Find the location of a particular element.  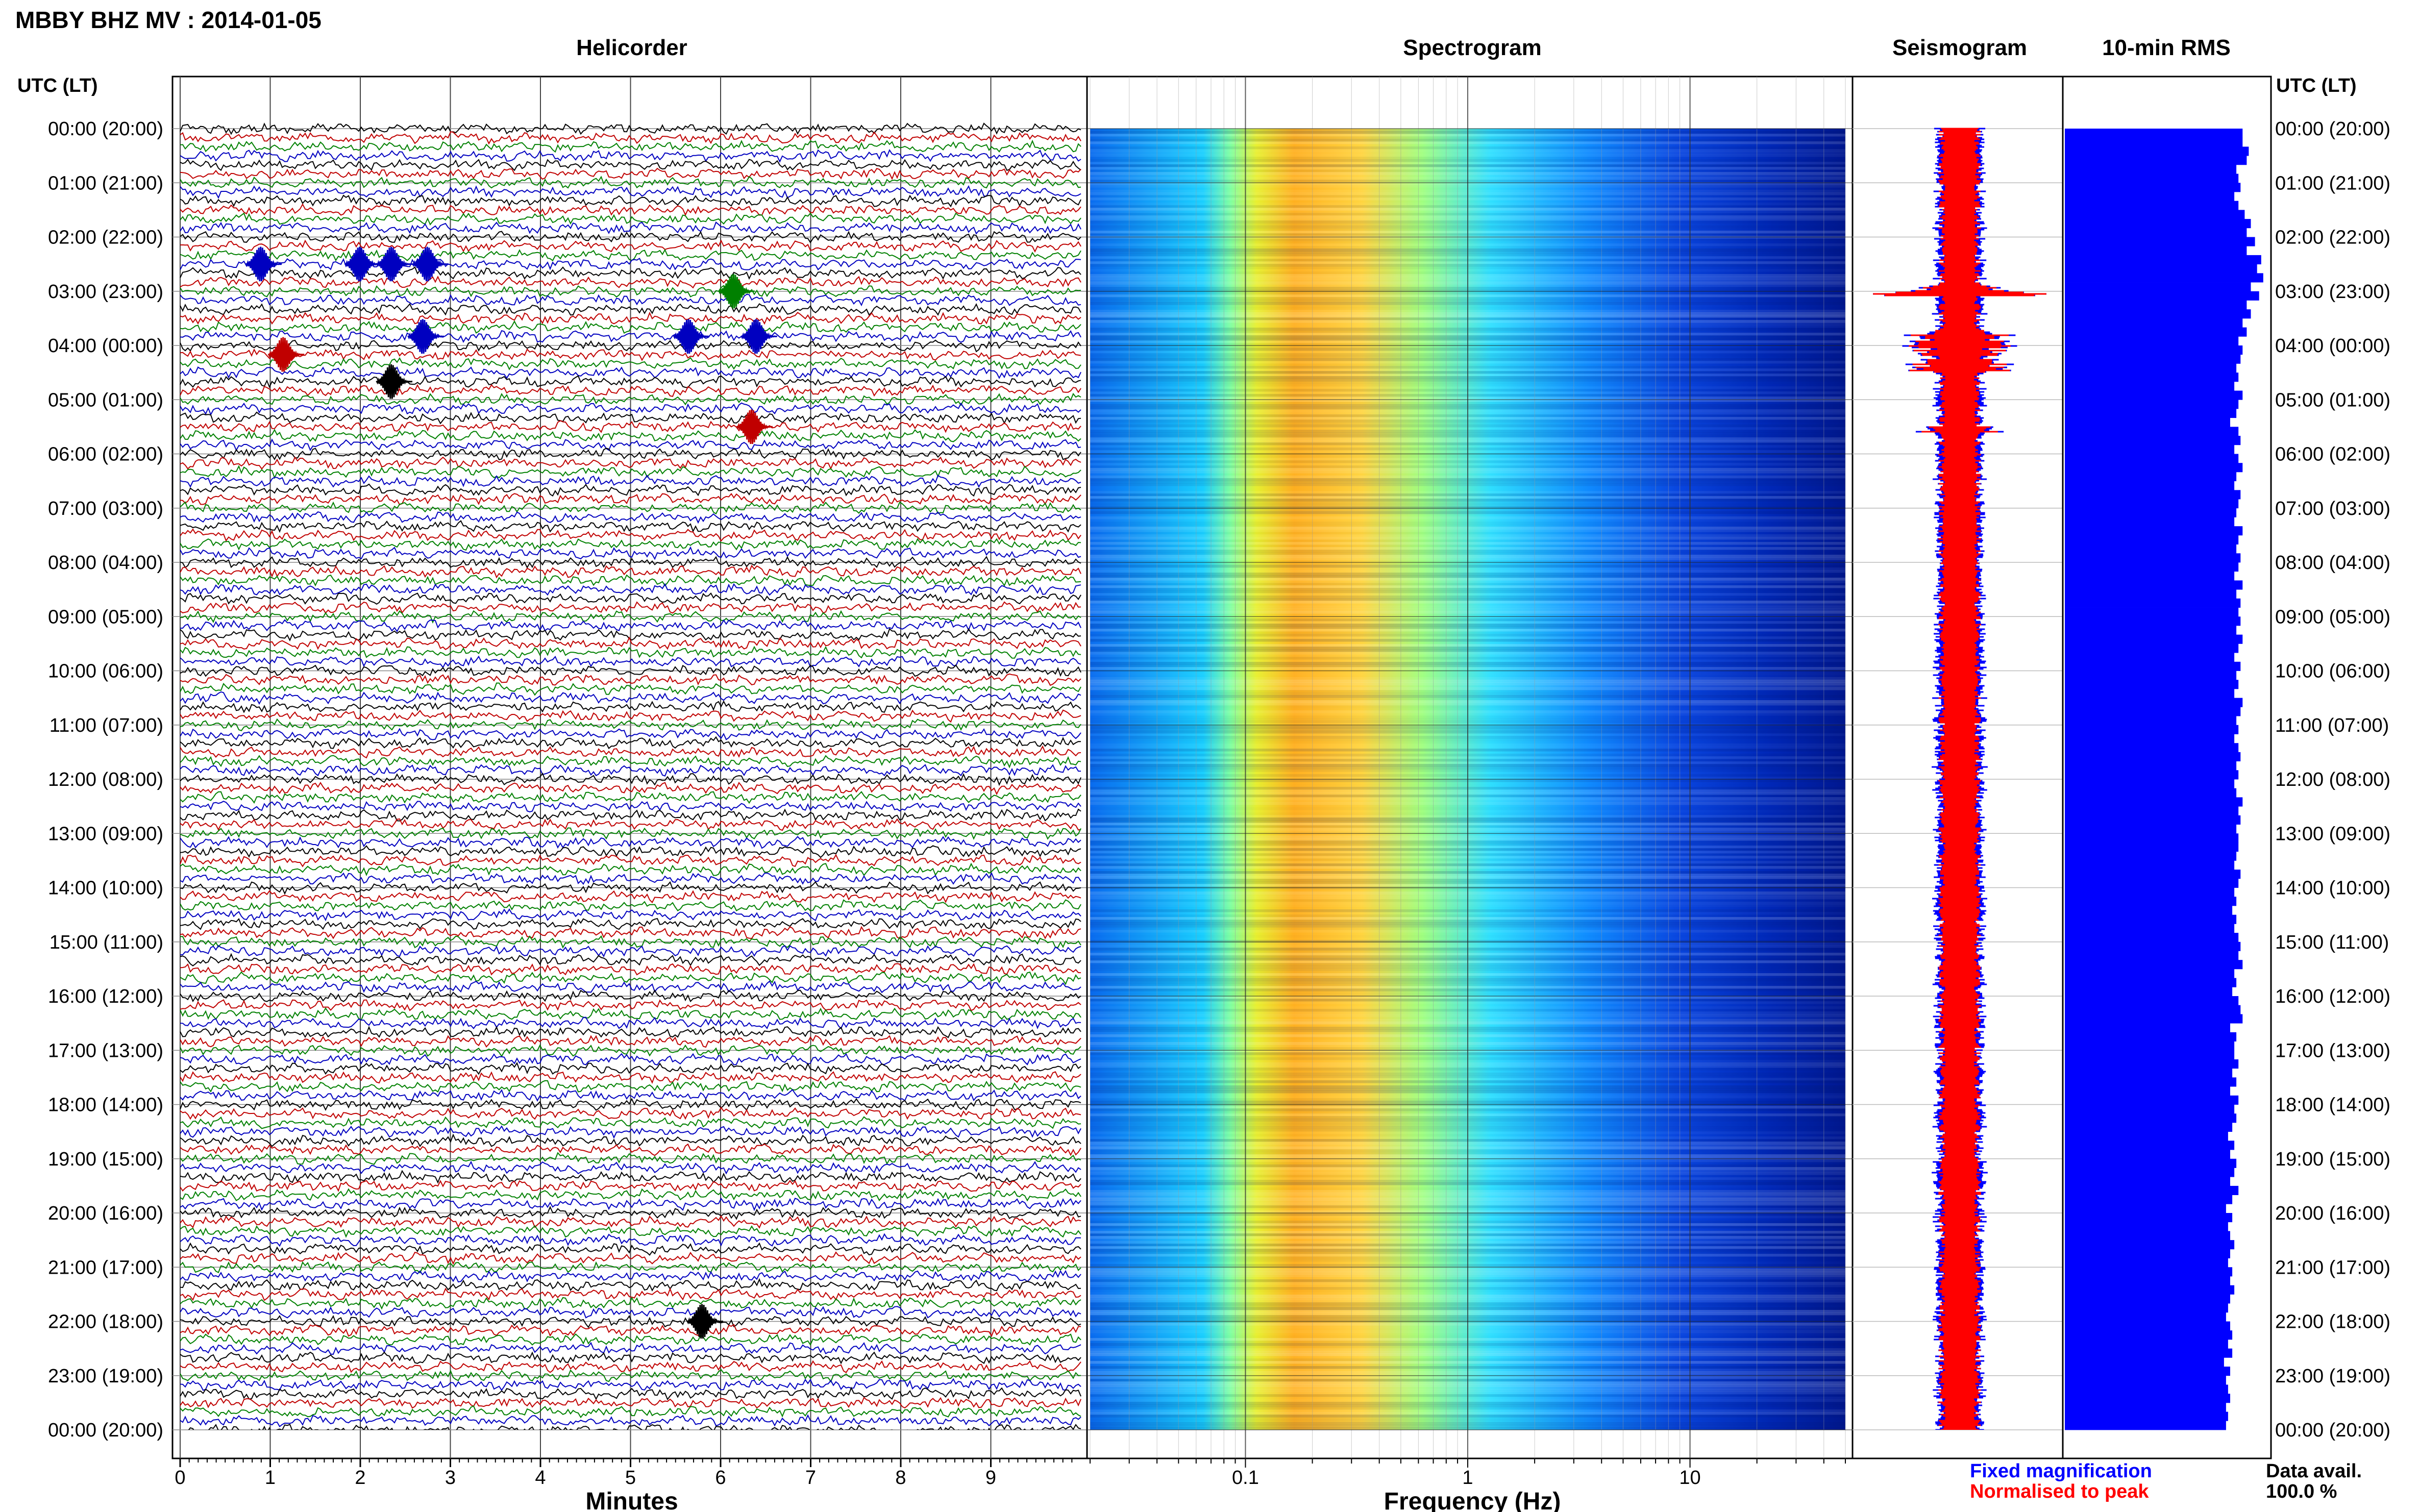

helicorder-x-tick-label: 7 is located at coordinates (810, 1478).